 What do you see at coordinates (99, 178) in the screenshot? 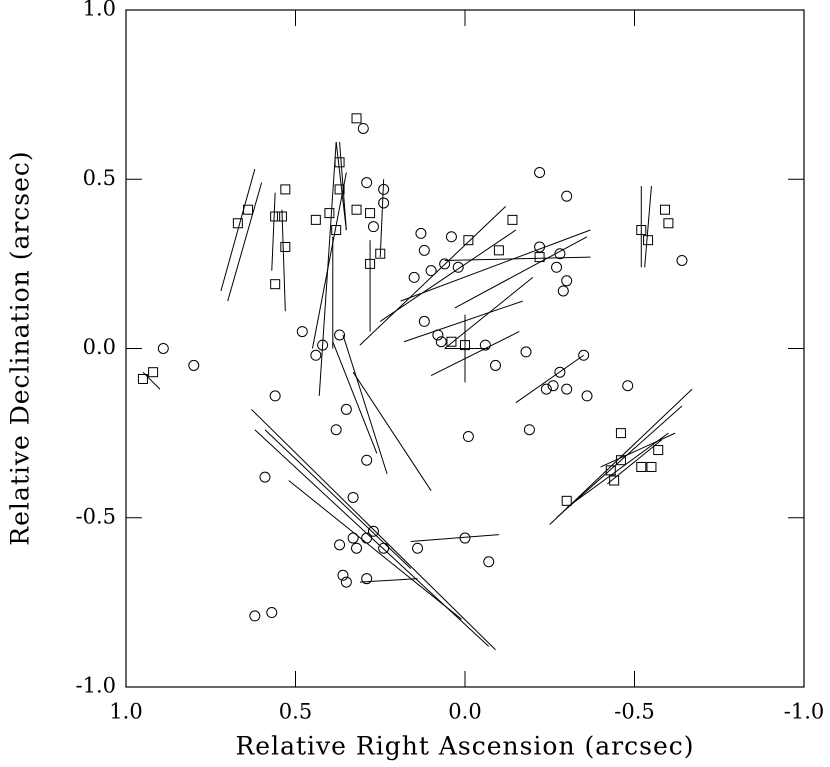
I see `y-tick-label: 0.5` at bounding box center [99, 178].